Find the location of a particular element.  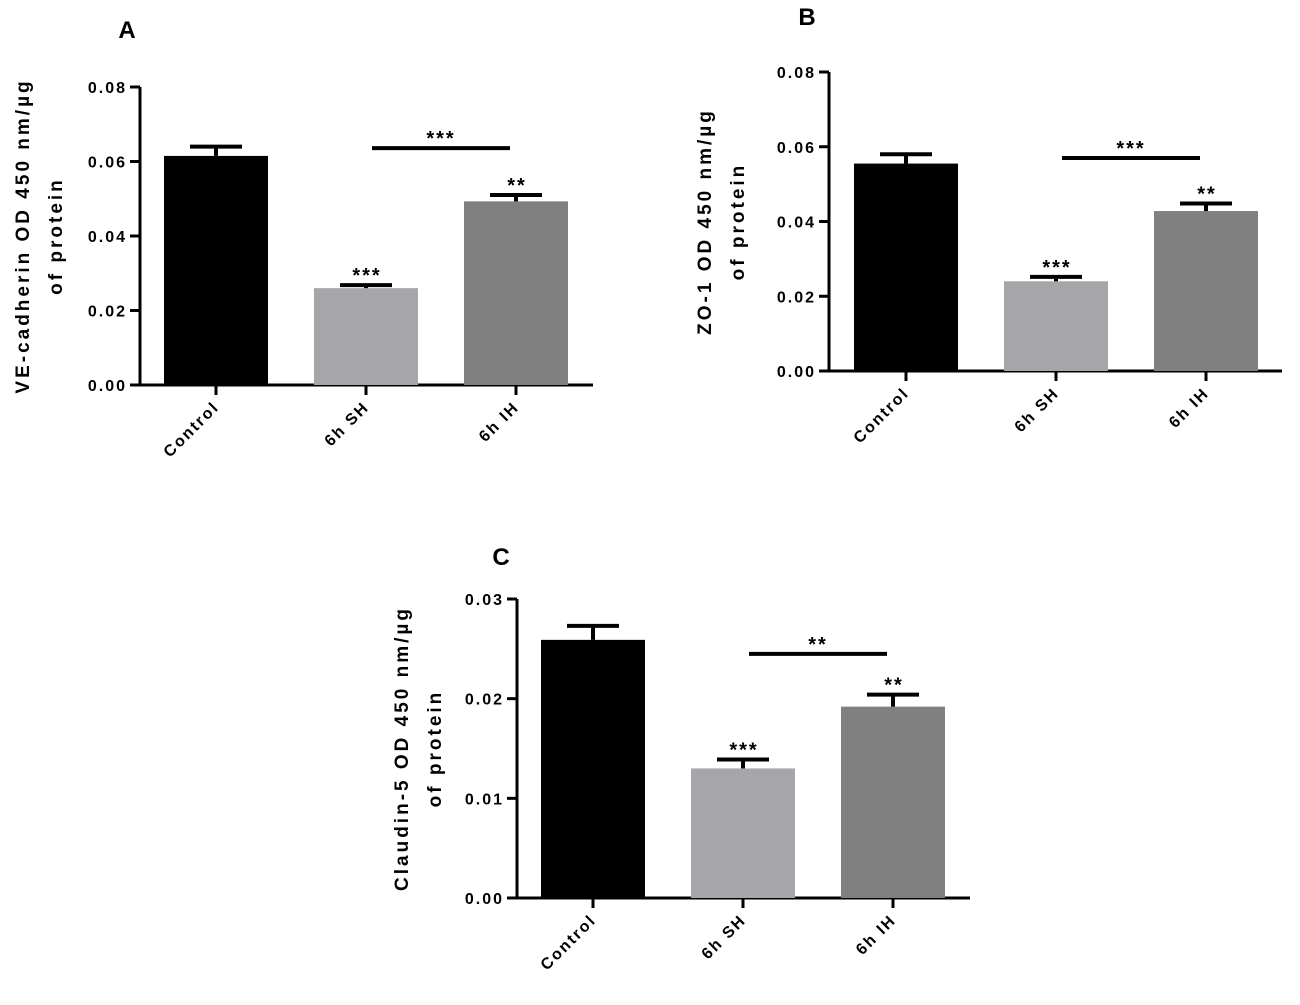

panel-letter: B is located at coordinates (806, 17).